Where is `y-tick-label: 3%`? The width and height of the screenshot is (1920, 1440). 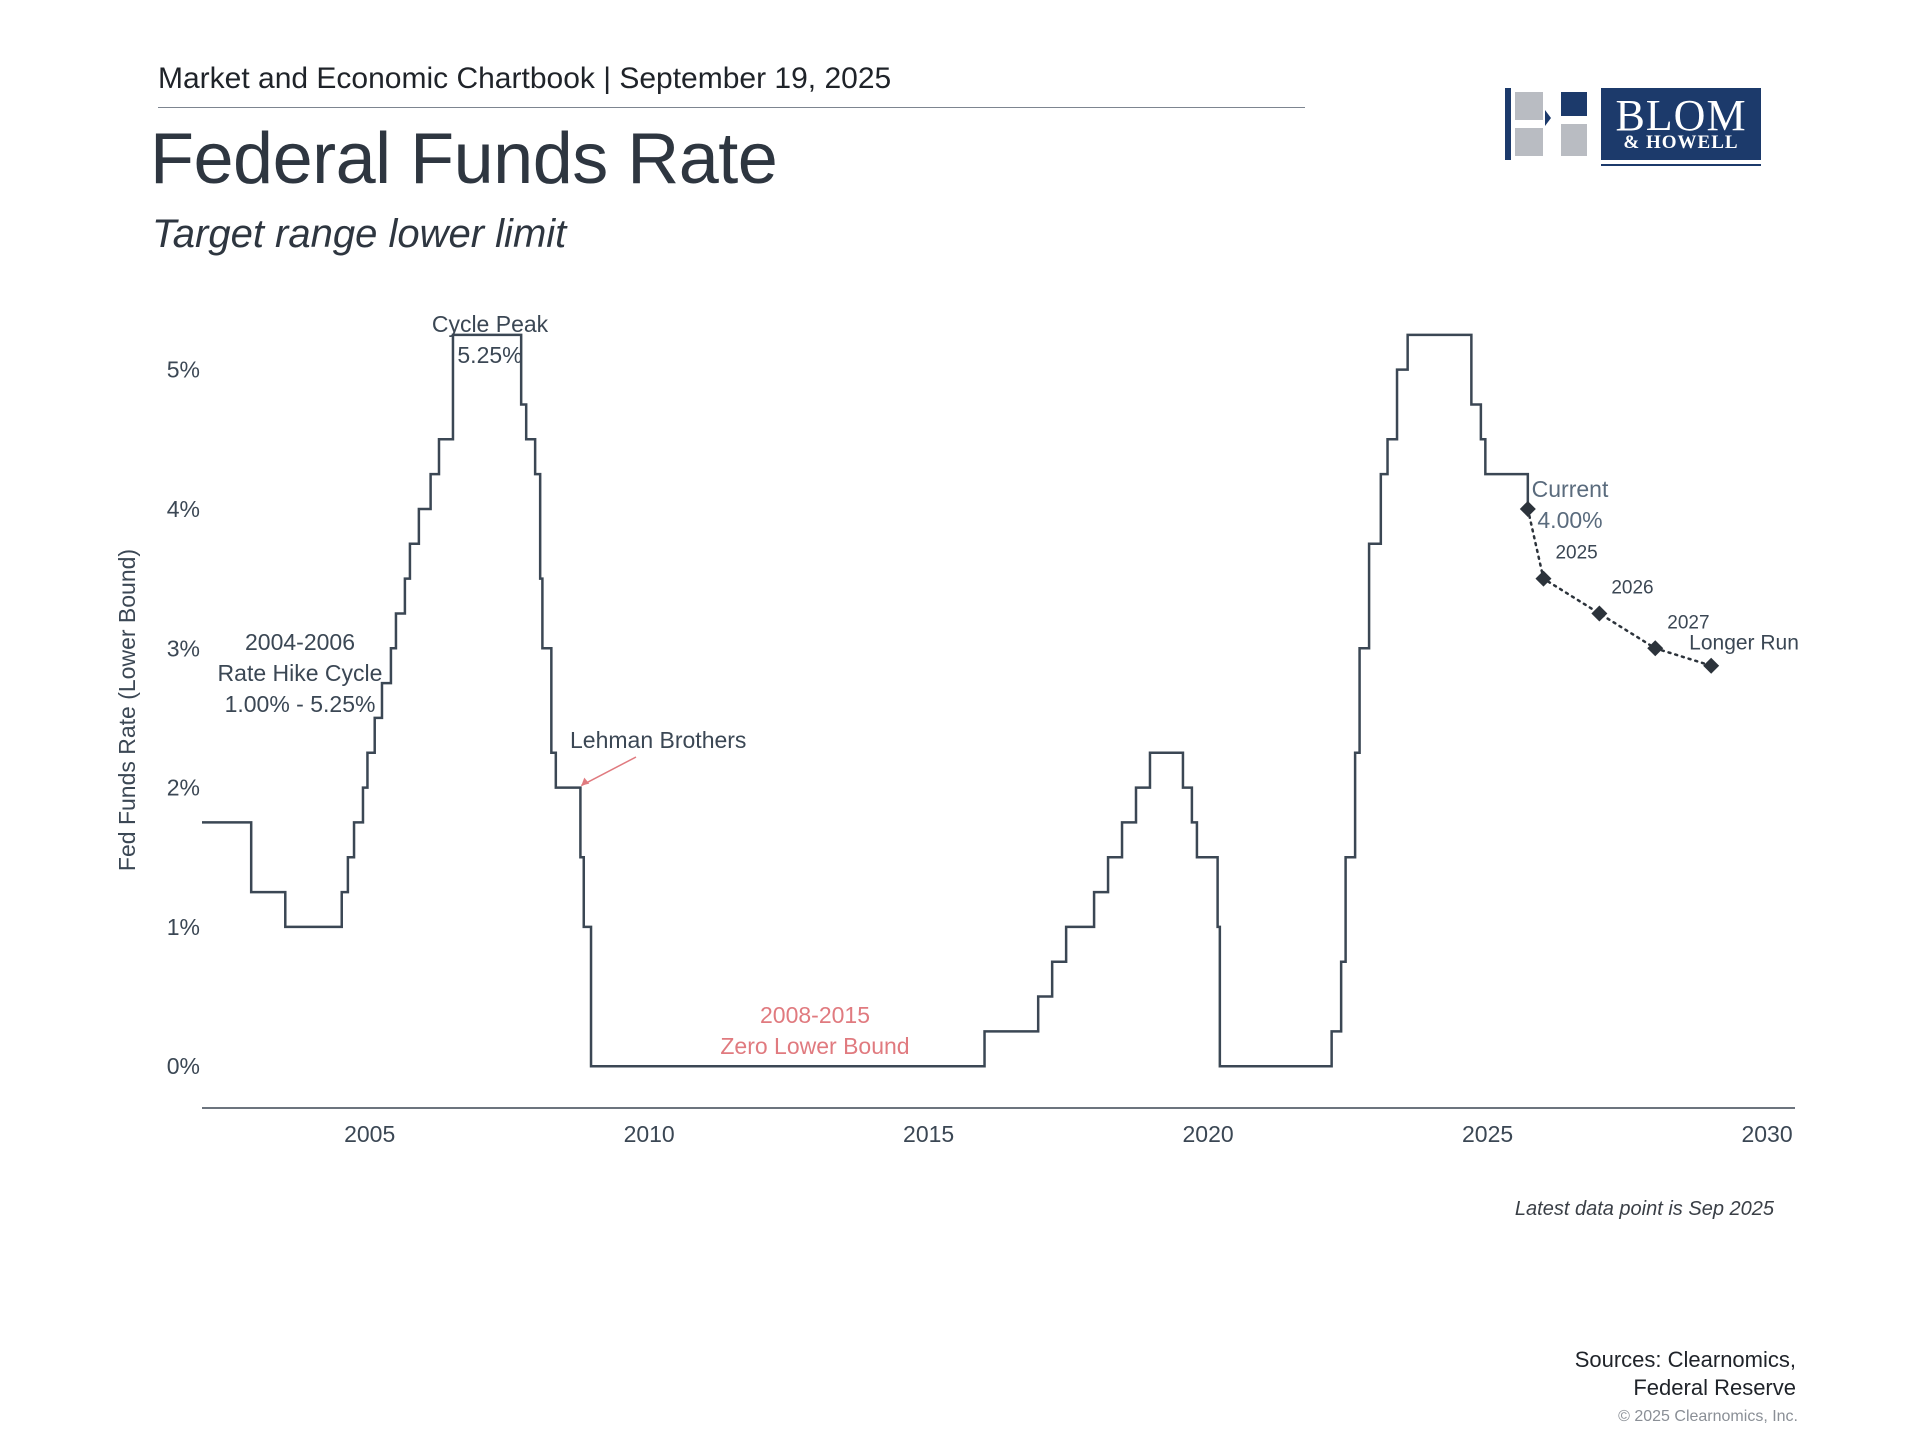 y-tick-label: 3% is located at coordinates (183, 648).